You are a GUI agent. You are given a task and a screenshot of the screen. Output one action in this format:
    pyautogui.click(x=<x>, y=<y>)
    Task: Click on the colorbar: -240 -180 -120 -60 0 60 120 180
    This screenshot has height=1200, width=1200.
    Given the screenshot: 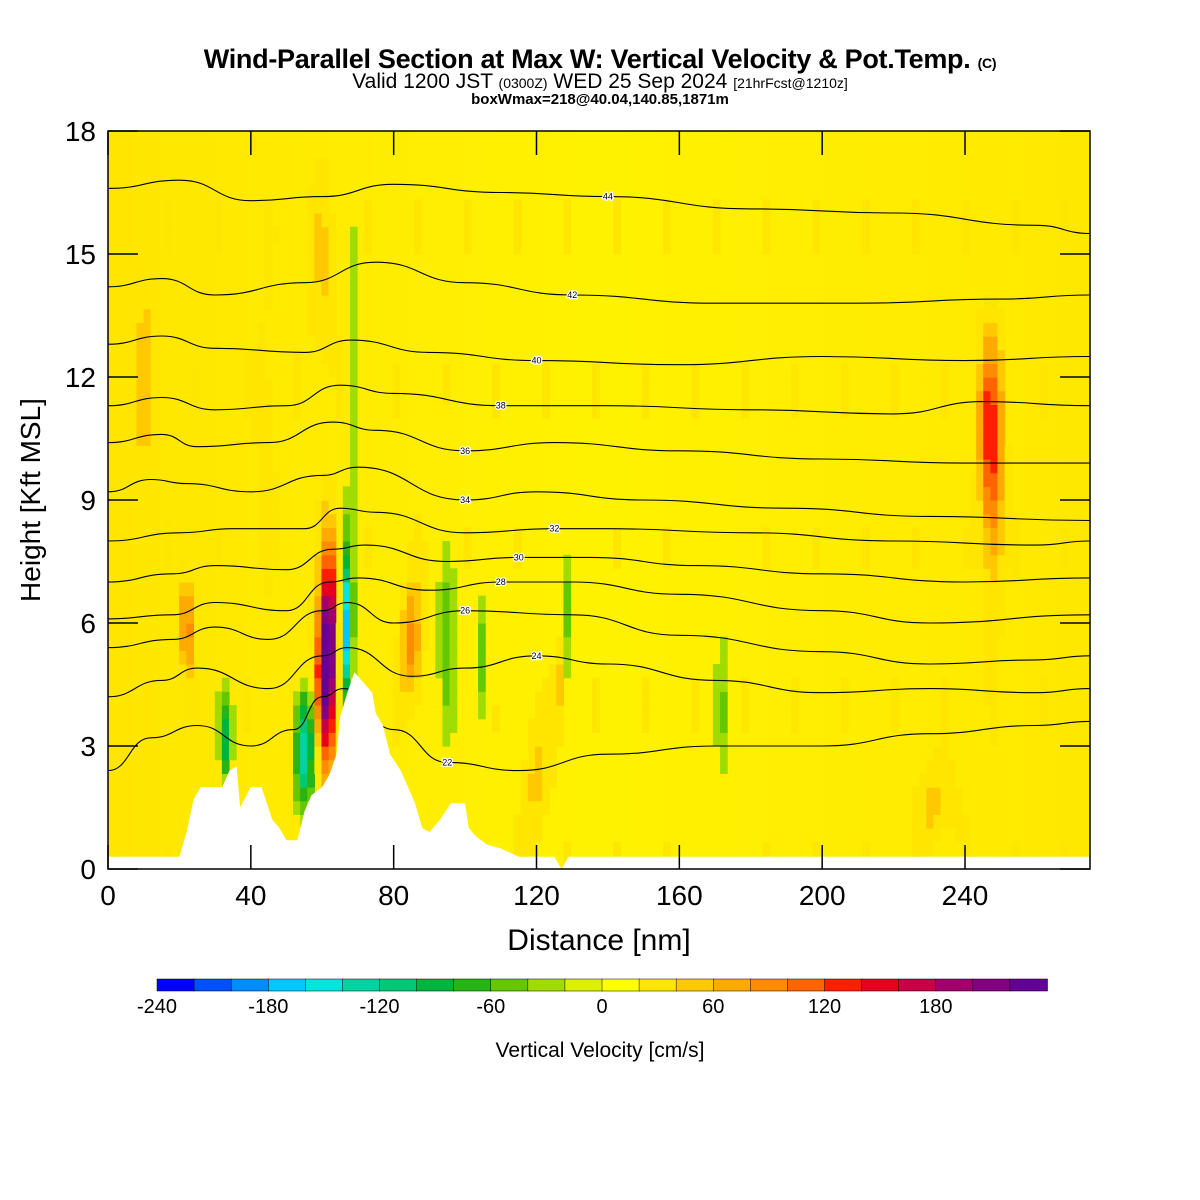 What is the action you would take?
    pyautogui.click(x=592, y=998)
    